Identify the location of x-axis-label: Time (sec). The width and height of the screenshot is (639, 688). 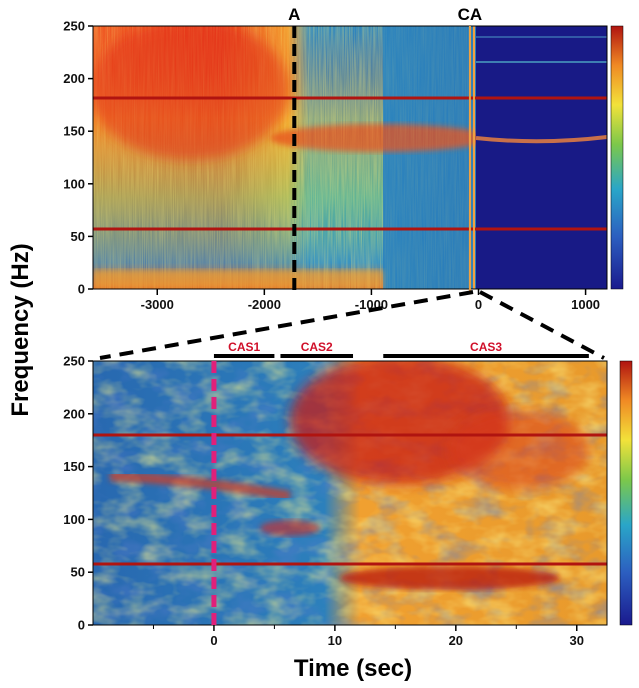
(353, 668).